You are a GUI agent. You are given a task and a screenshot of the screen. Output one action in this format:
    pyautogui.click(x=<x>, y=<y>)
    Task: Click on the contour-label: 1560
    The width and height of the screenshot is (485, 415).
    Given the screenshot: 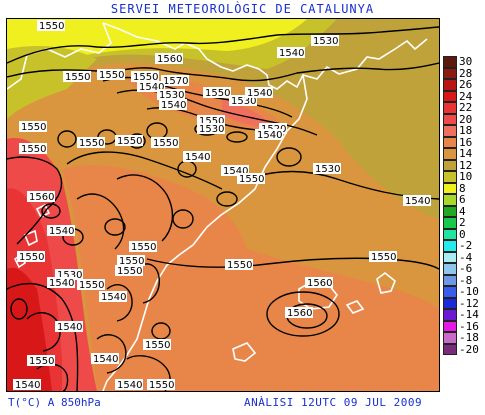 What is the action you would take?
    pyautogui.click(x=299, y=313)
    